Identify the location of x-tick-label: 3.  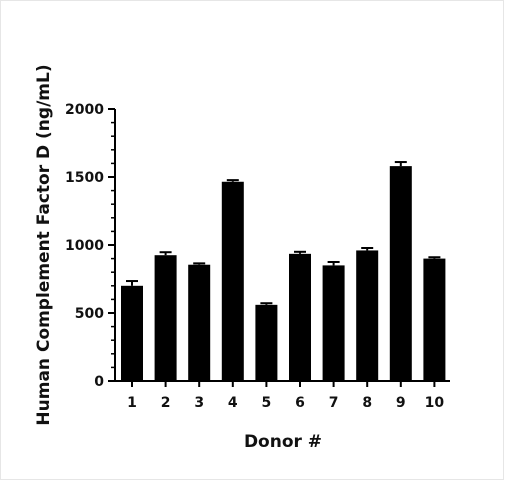
(199, 403).